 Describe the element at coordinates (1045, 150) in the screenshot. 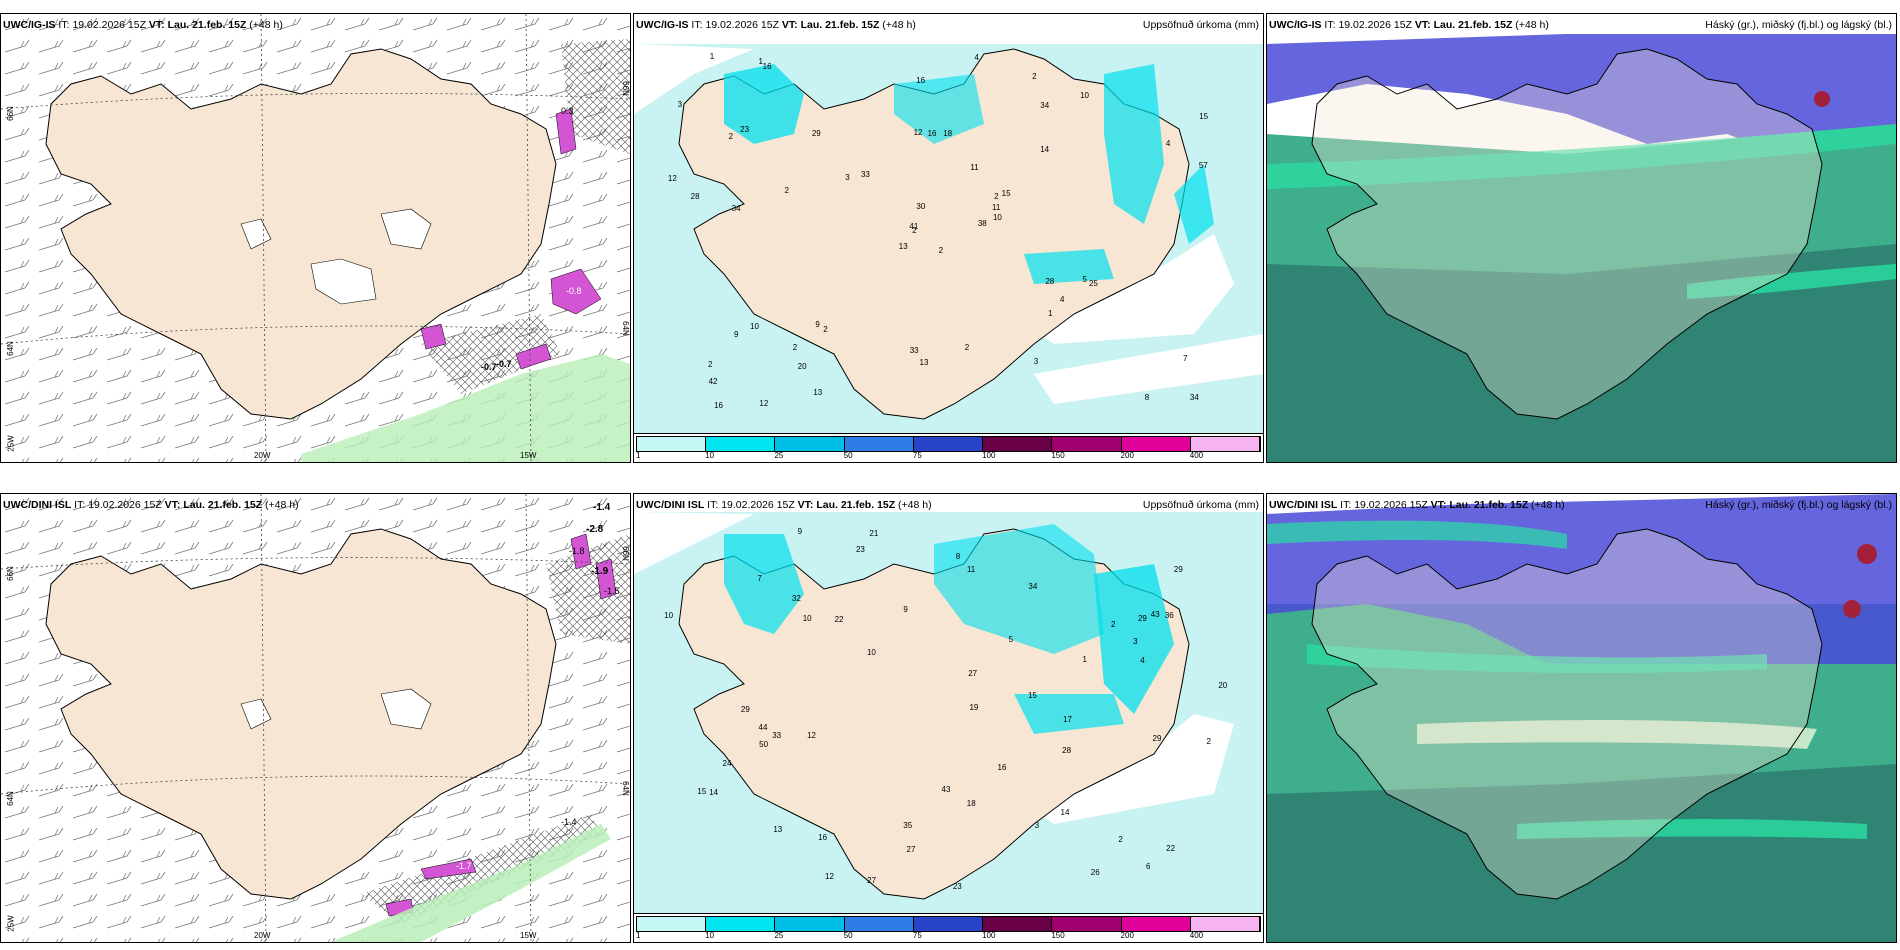

I see `precip-value: 14` at that location.